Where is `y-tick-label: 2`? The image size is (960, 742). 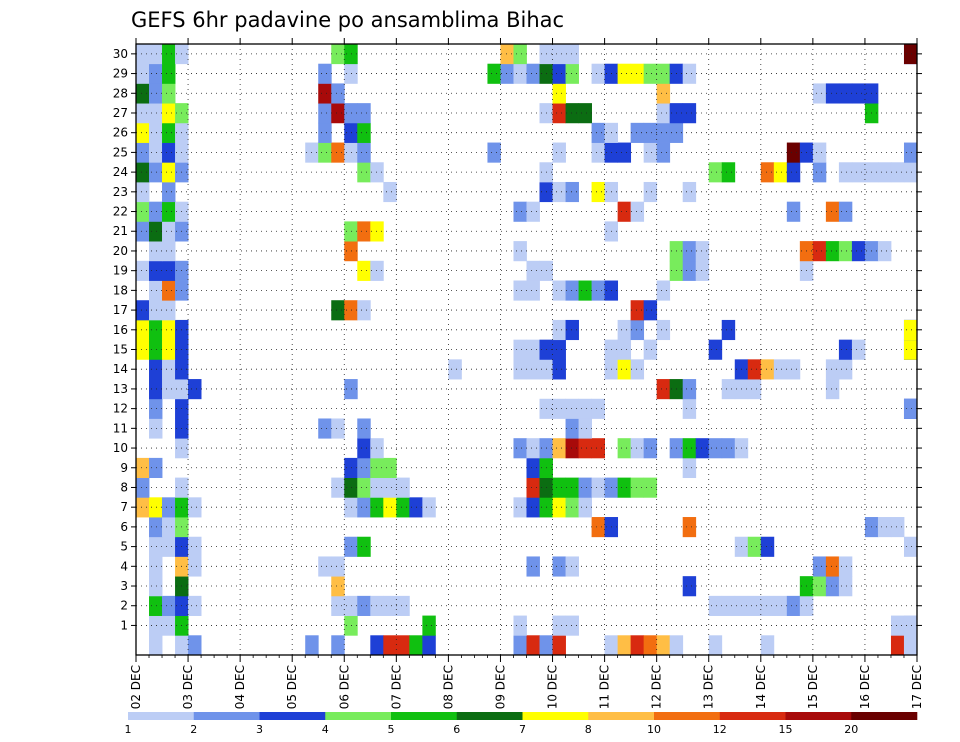
y-tick-label: 2 is located at coordinates (124, 606).